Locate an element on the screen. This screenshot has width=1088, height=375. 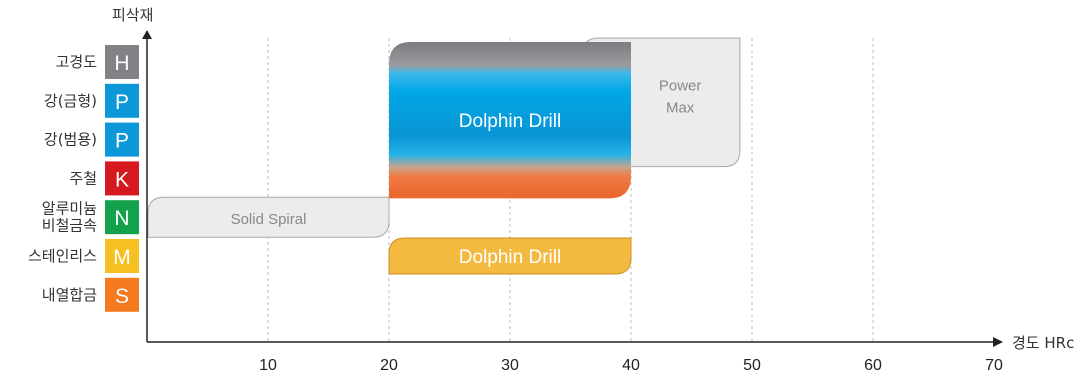
category-row: M 스테인리스 is located at coordinates (83, 256).